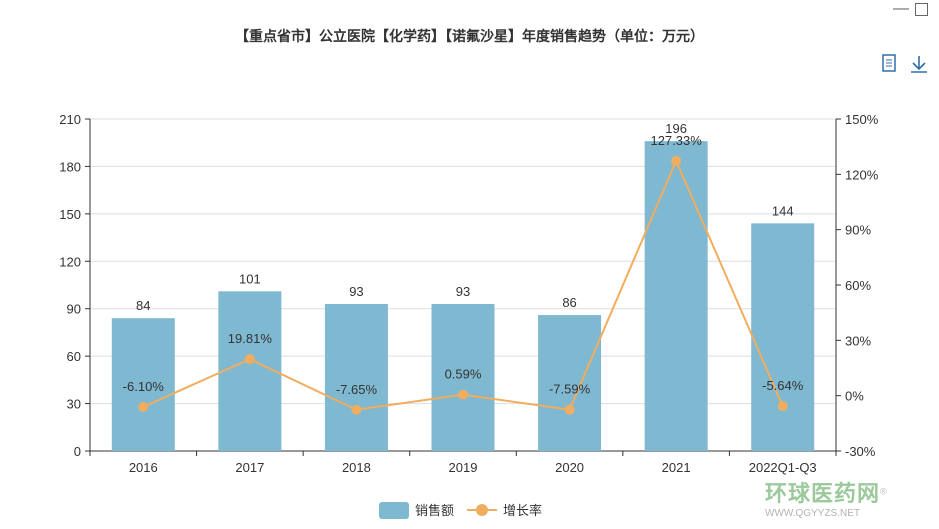 Image resolution: width=939 pixels, height=529 pixels. I want to click on minimize-icon: —, so click(901, 8).